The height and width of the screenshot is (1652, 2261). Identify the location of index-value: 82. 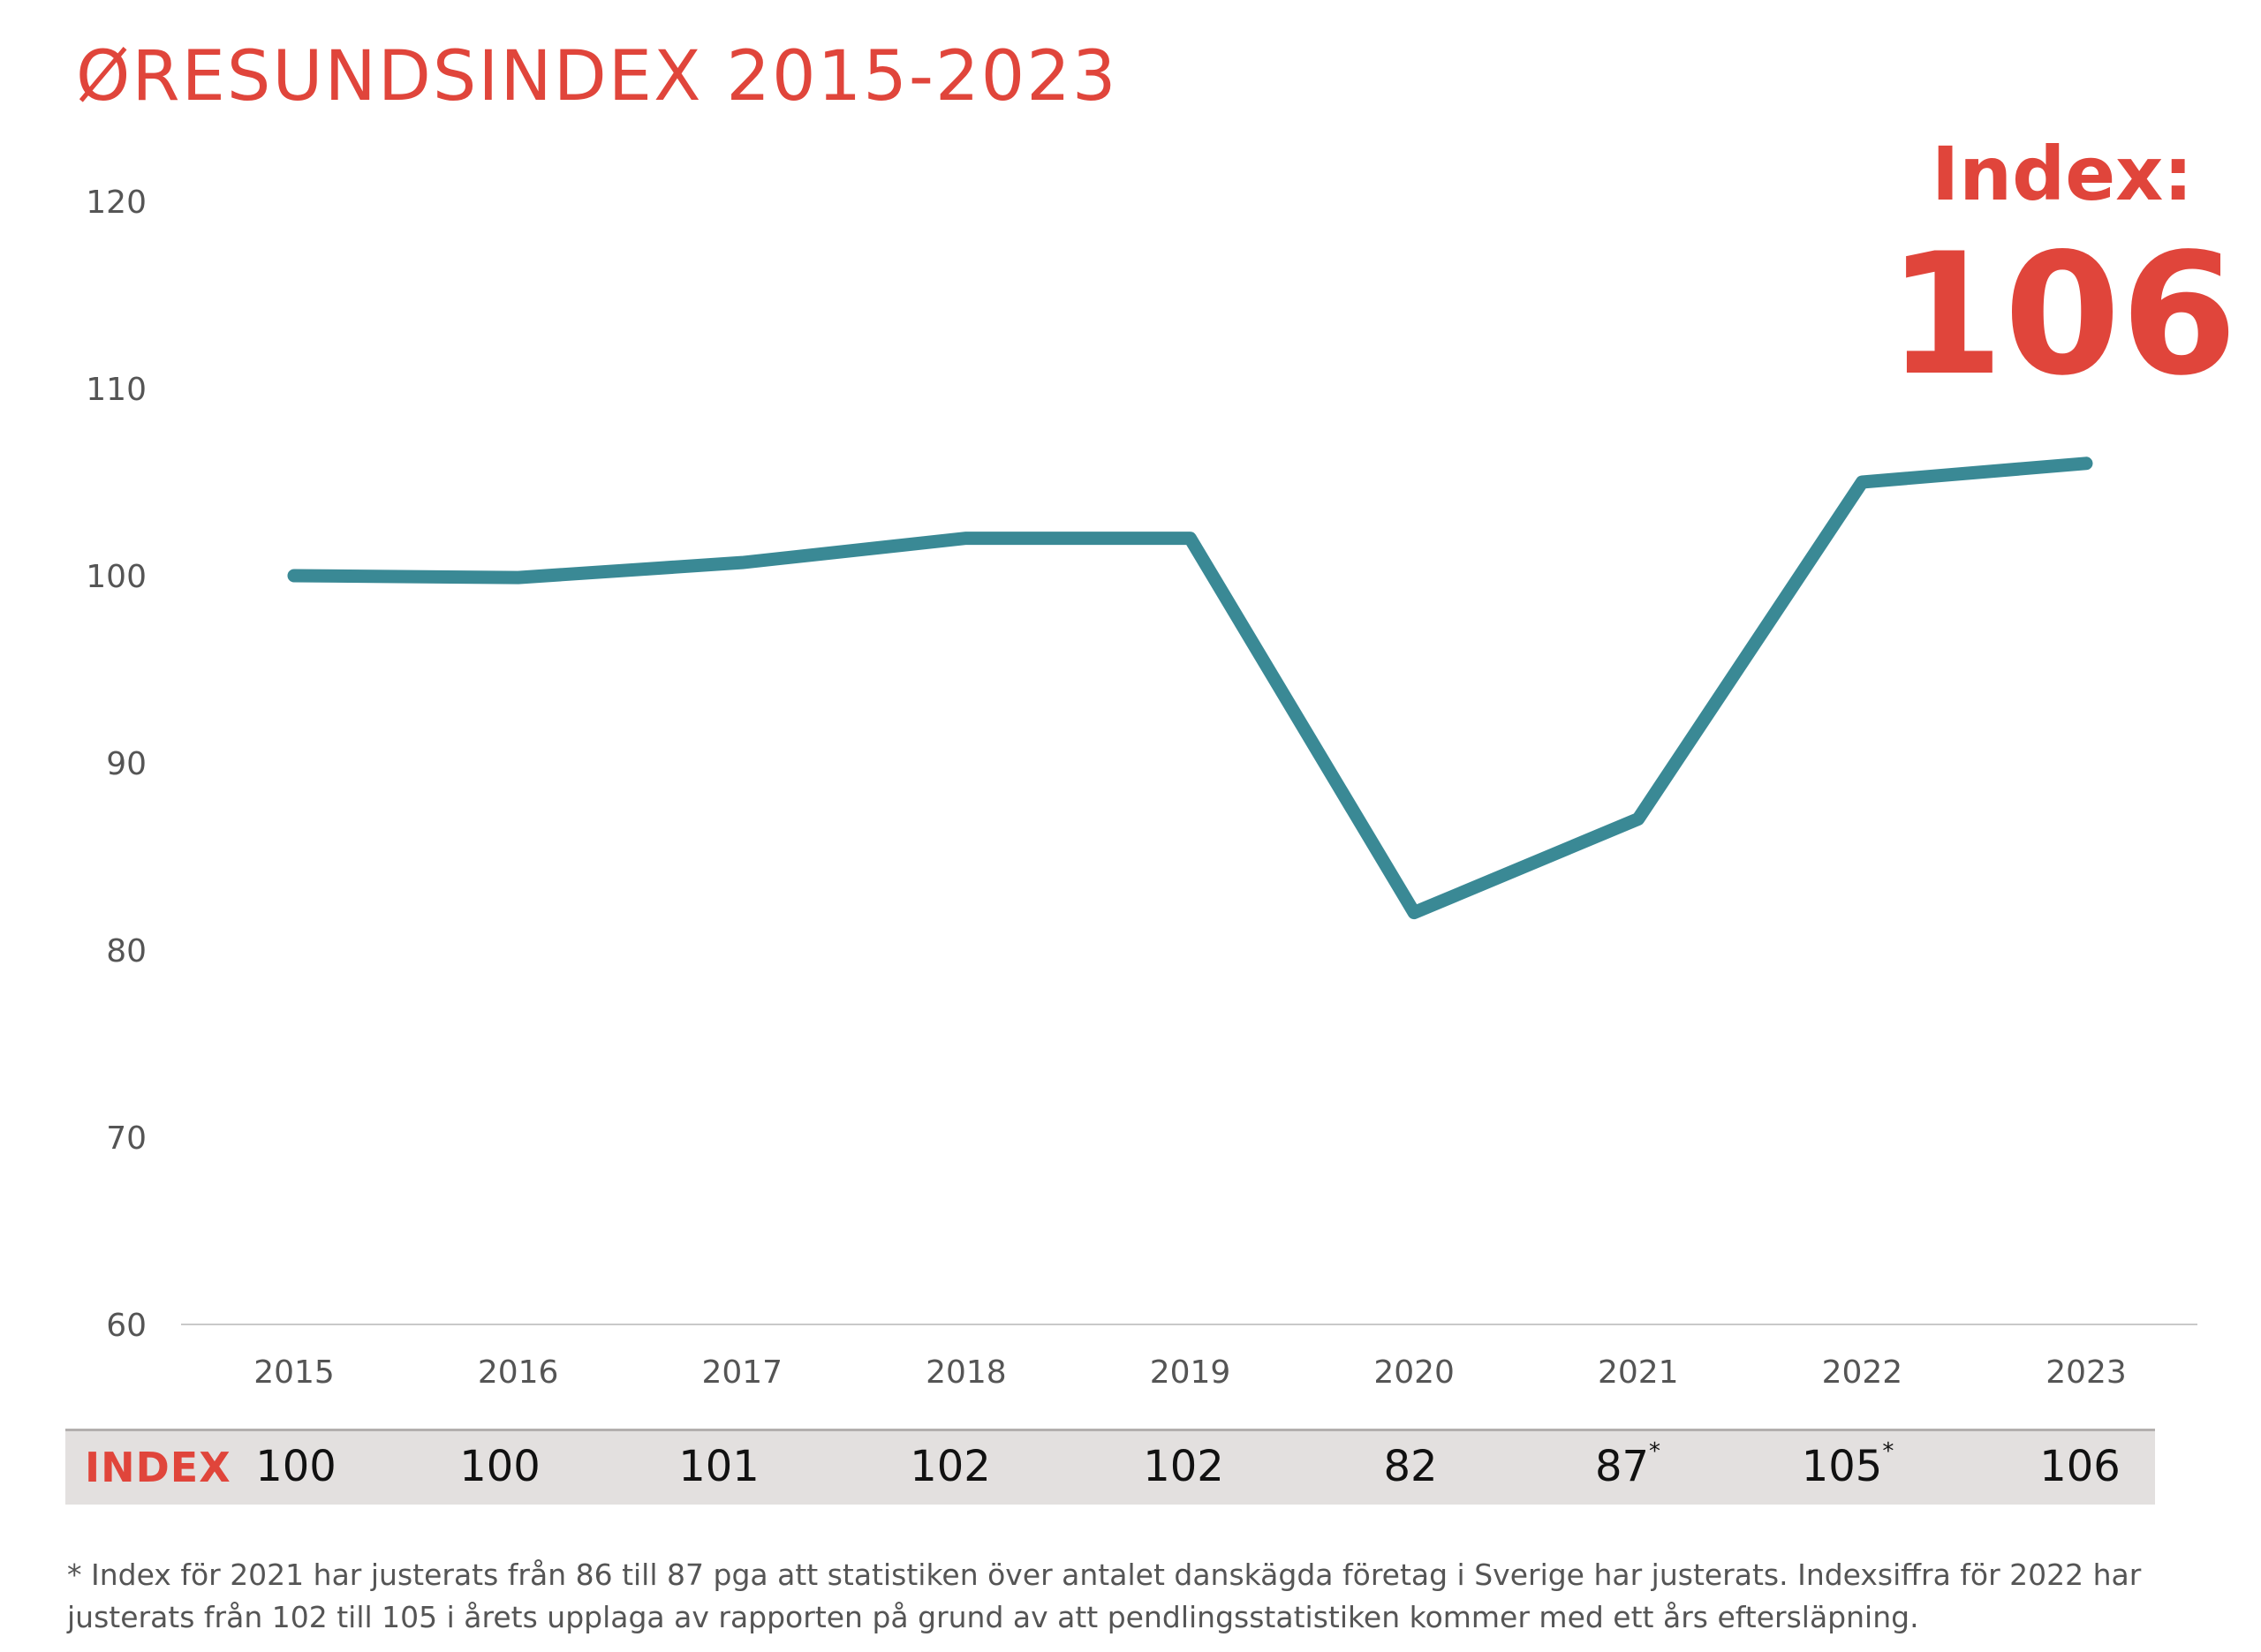
(1410, 1466).